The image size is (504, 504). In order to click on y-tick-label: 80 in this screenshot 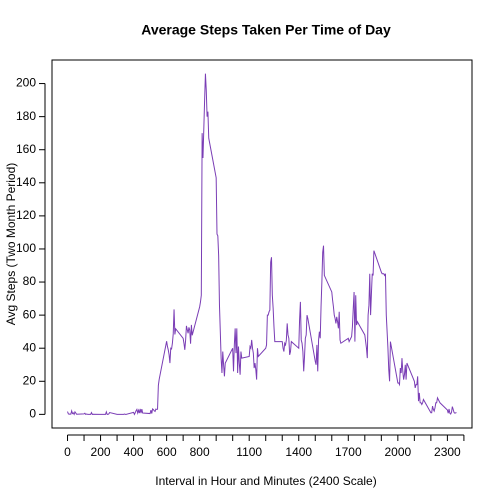, I will do `click(30, 281)`.